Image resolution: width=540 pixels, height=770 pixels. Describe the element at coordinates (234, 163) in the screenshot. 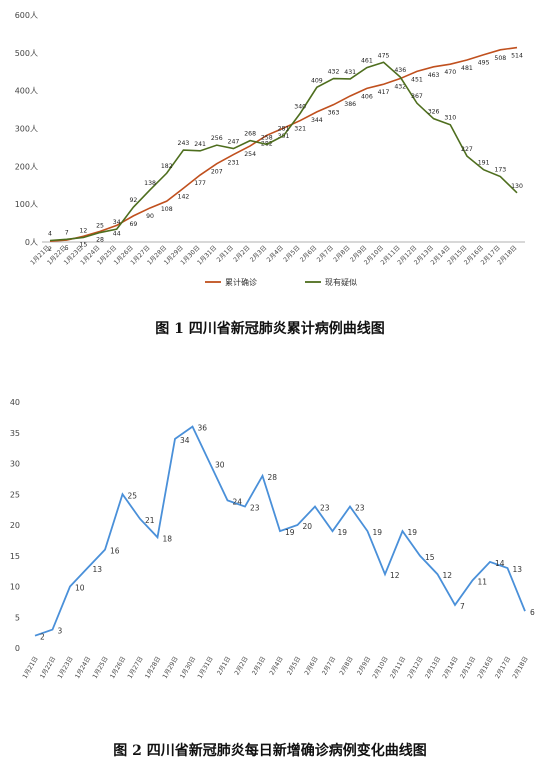

I see `data-label: 231` at that location.